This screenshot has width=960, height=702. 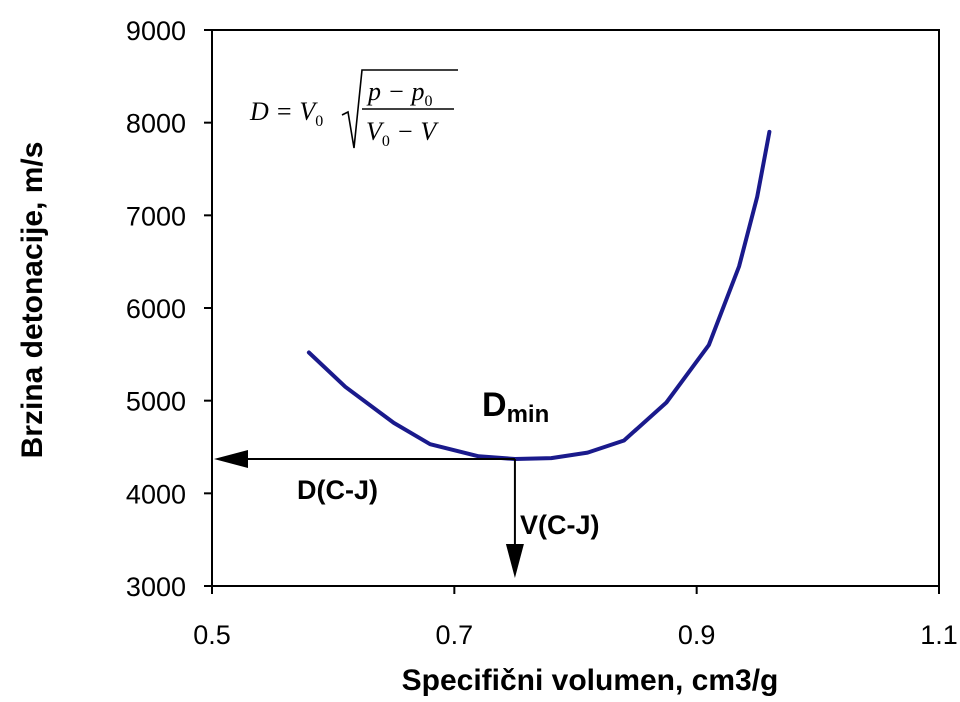 What do you see at coordinates (939, 635) in the screenshot?
I see `x-tick-label: 1.1` at bounding box center [939, 635].